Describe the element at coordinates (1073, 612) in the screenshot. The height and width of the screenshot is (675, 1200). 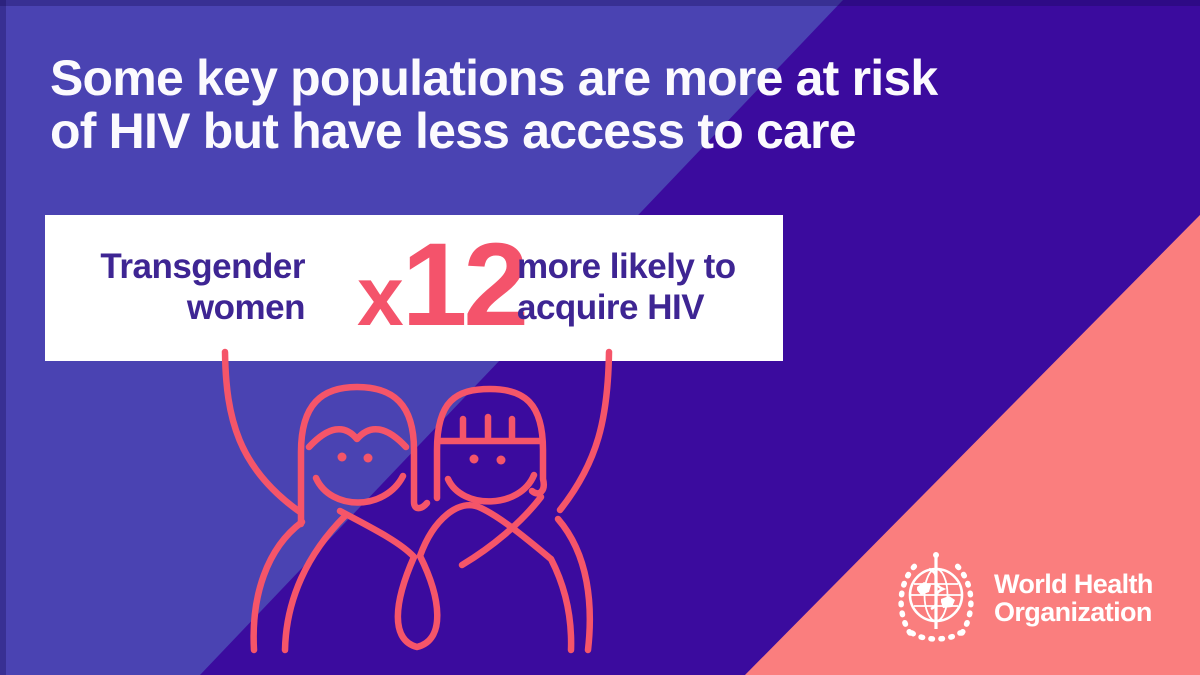
I see `who-wordmark-line2: Organization` at that location.